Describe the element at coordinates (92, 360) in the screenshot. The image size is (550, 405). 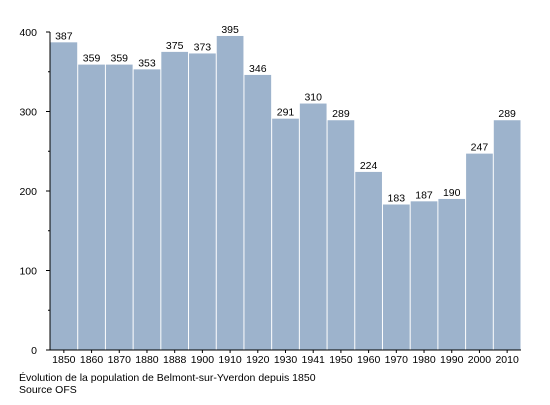
I see `x-tick-label-1860: 1860` at that location.